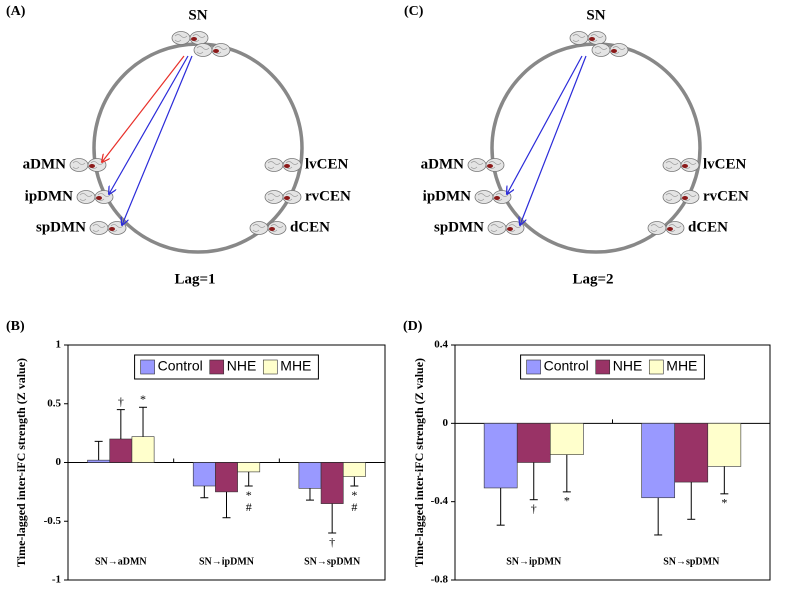 Image resolution: width=787 pixels, height=590 pixels. I want to click on x-tick-label: SN→aDMN, so click(121, 561).